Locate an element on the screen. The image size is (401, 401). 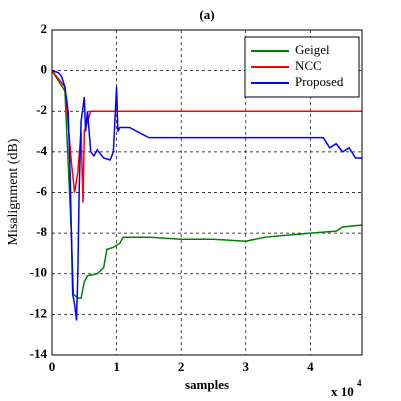
y-tick-label: -8 is located at coordinates (41, 231).